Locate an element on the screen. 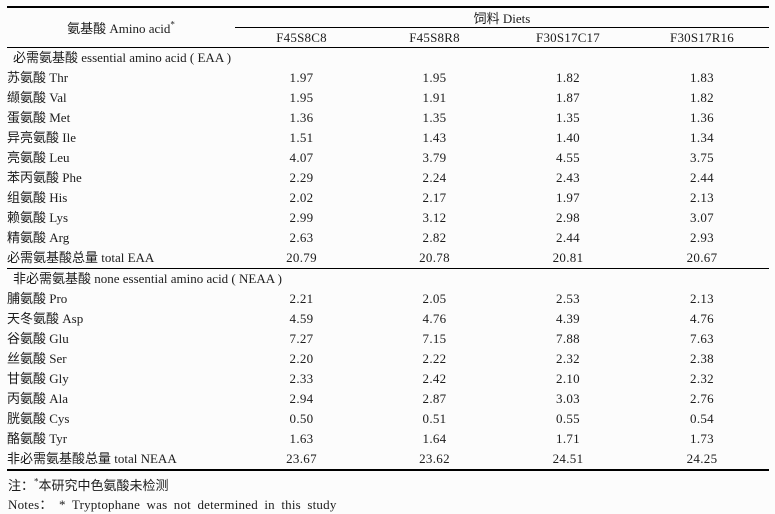 The image size is (775, 514). value-cell: 24.25 is located at coordinates (702, 458).